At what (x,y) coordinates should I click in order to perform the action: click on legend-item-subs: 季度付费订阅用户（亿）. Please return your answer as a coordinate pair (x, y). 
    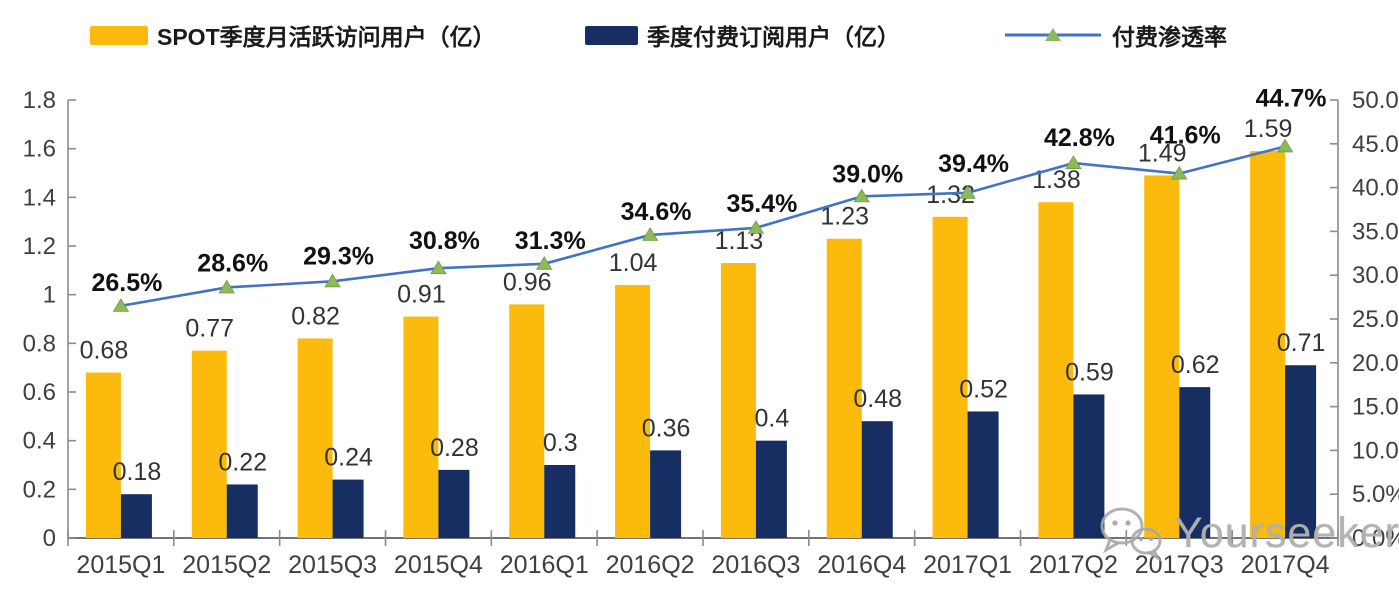
    Looking at the image, I should click on (742, 35).